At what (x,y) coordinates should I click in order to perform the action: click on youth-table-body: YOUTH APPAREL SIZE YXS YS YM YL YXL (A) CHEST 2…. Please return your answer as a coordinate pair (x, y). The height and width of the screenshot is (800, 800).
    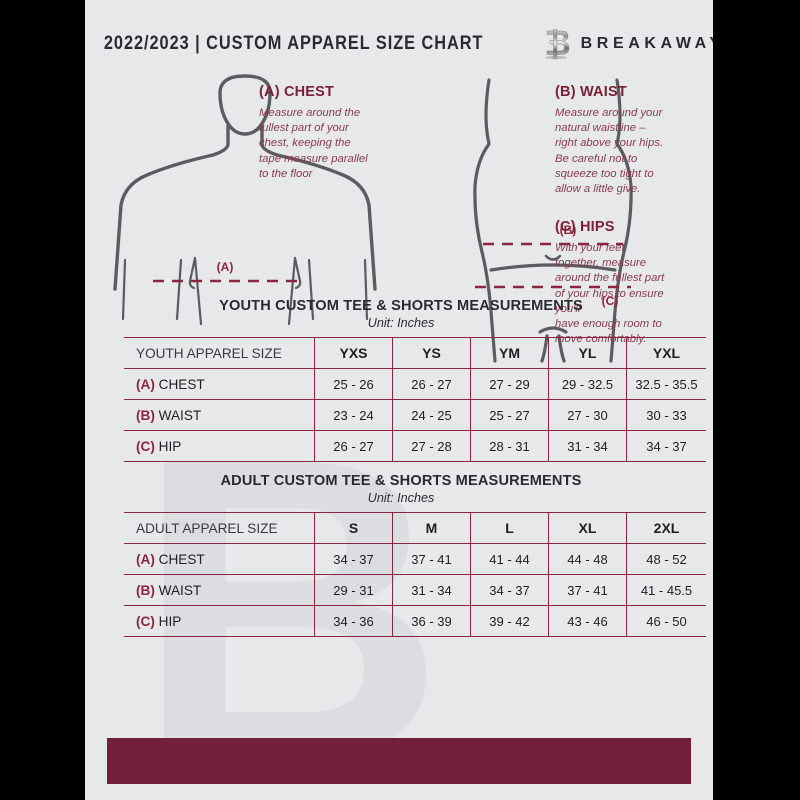
    Looking at the image, I should click on (415, 399).